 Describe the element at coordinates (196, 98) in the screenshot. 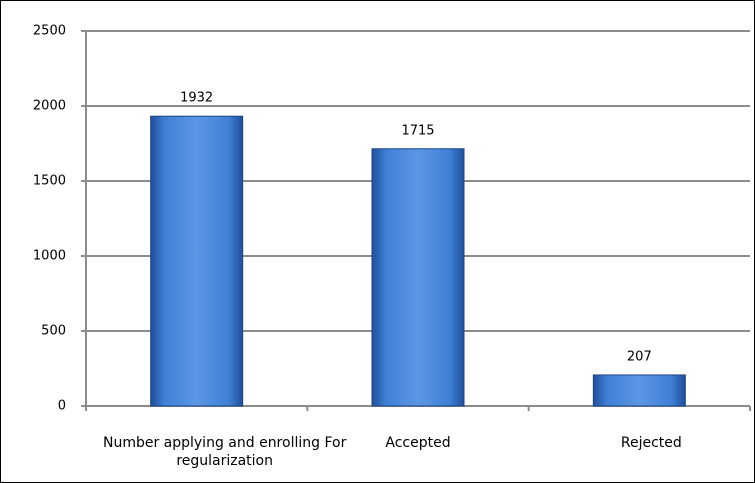

I see `data-label: 1932` at that location.